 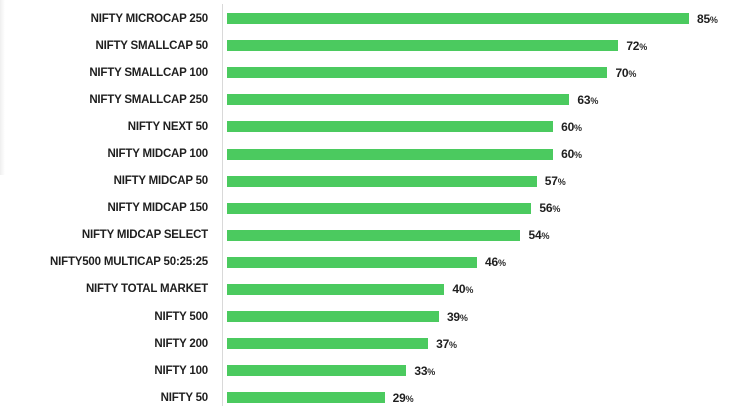 What do you see at coordinates (144, 235) in the screenshot?
I see `category-label: NIFTY MIDCAP SELECT` at bounding box center [144, 235].